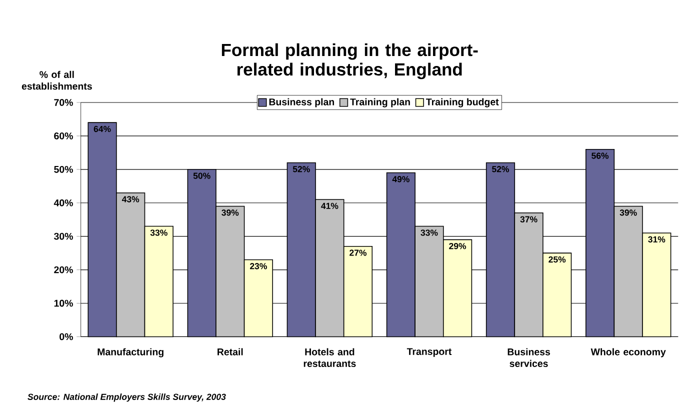  What do you see at coordinates (131, 199) in the screenshot?
I see `data-label: 43%` at bounding box center [131, 199].